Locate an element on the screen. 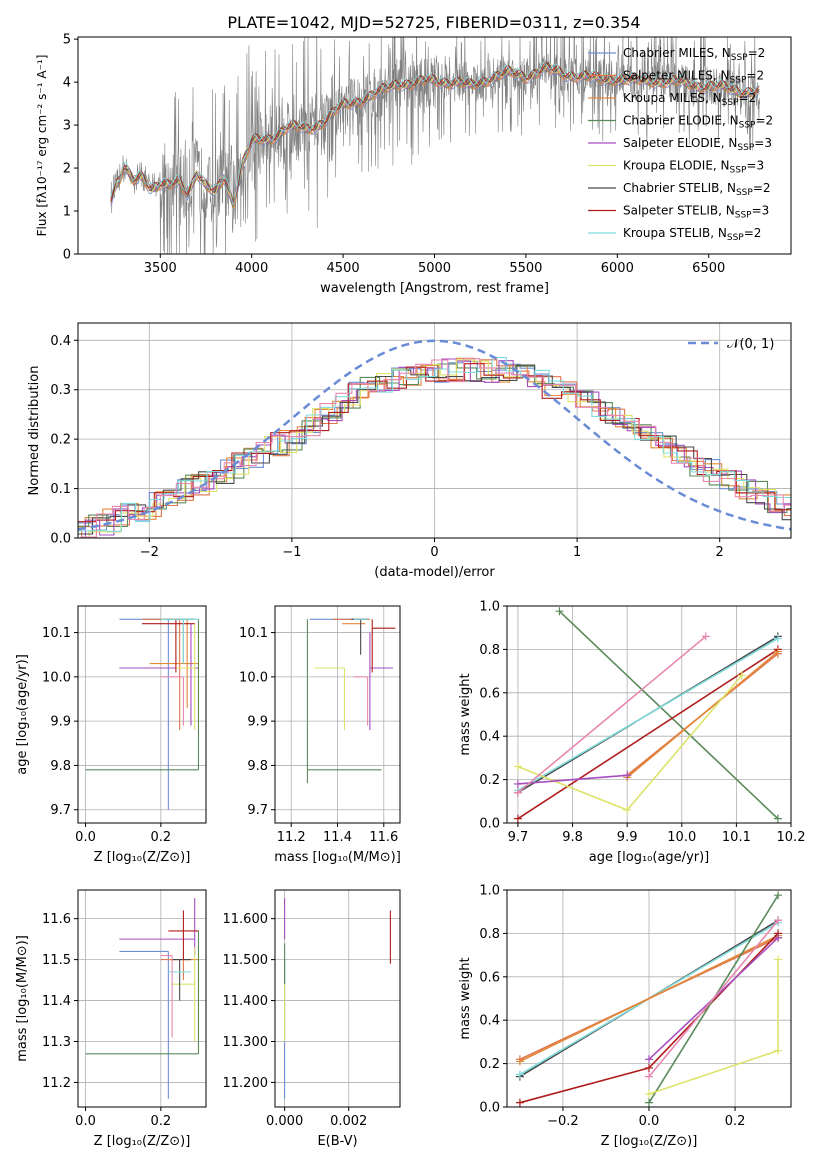 The image size is (819, 1170). hist-salpeter_elodie is located at coordinates (434, 448).